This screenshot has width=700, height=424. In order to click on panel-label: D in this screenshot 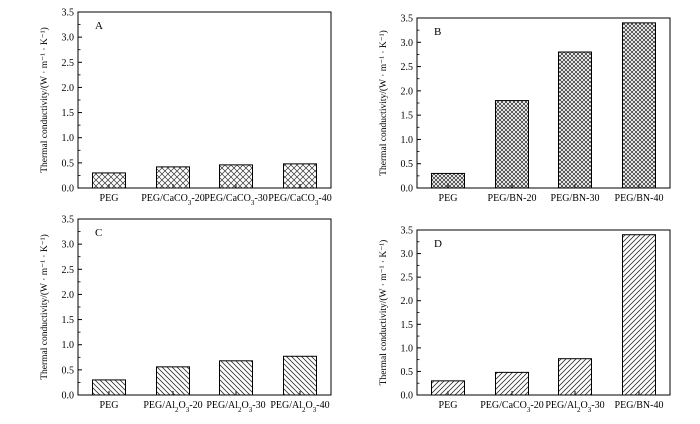, I will do `click(438, 244)`.